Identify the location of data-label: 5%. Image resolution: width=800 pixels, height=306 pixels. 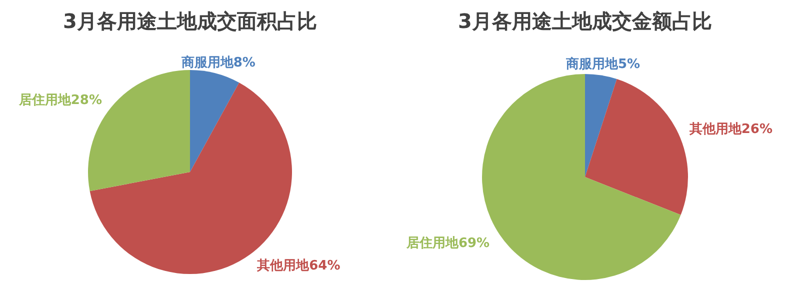
(629, 64).